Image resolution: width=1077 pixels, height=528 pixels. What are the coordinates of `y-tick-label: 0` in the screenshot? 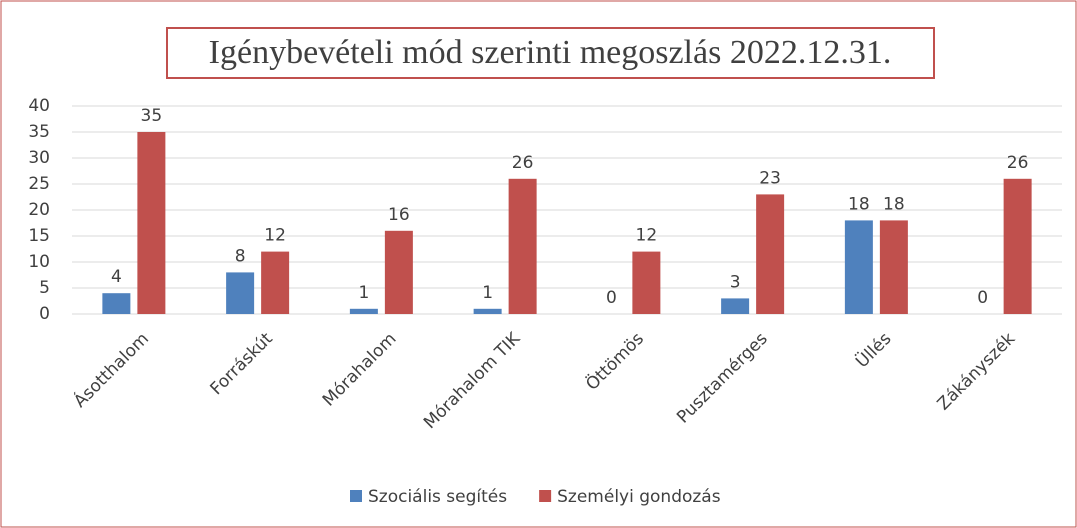 It's located at (44, 314).